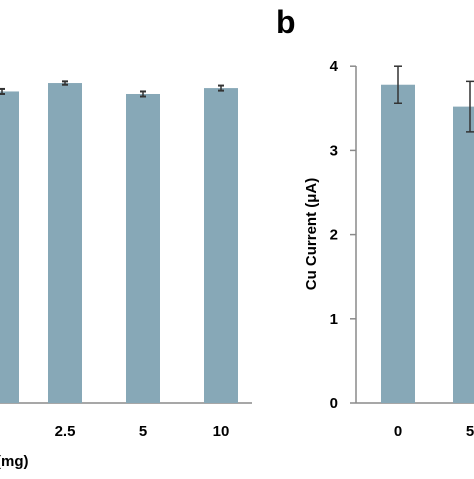 The image size is (474, 479). I want to click on y-tick-label: 3, so click(334, 150).